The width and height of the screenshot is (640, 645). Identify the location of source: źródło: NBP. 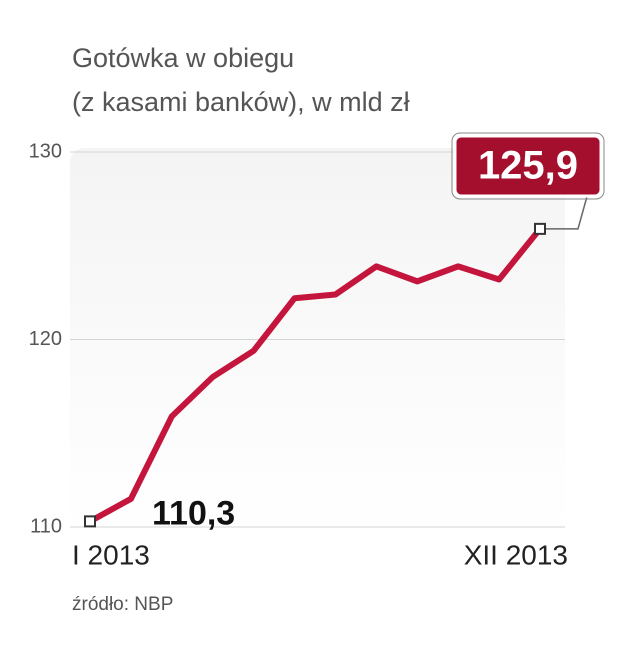
(122, 604).